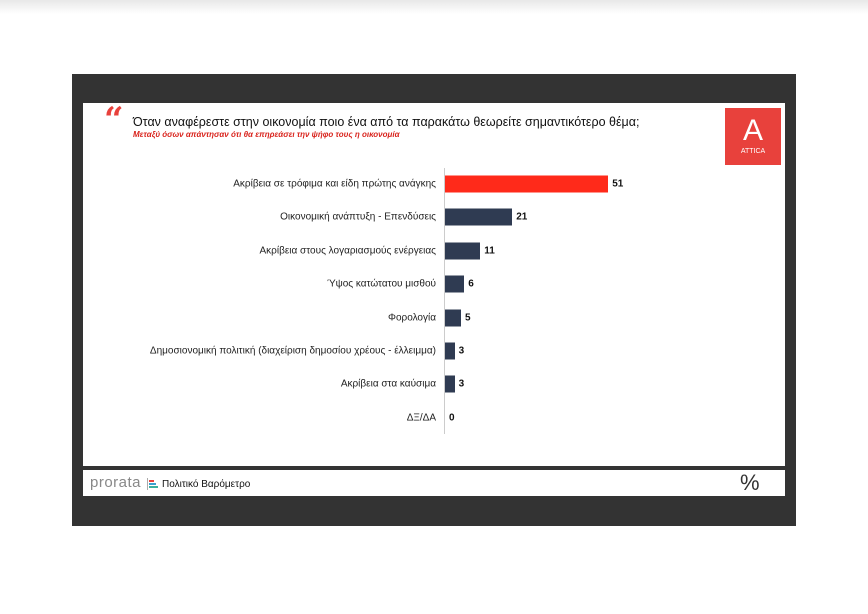 This screenshot has height=614, width=868. Describe the element at coordinates (471, 284) in the screenshot. I see `value-label: 6` at that location.